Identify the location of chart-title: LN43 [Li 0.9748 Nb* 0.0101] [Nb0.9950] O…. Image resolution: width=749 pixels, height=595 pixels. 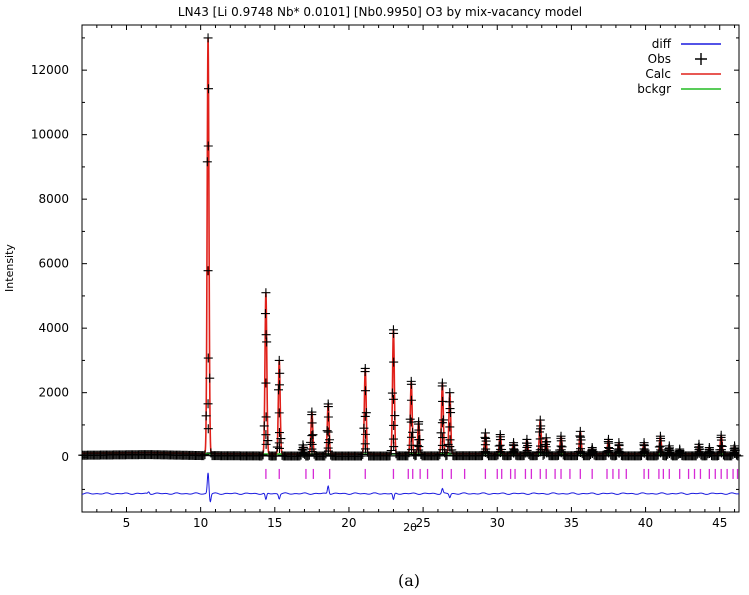
(380, 12).